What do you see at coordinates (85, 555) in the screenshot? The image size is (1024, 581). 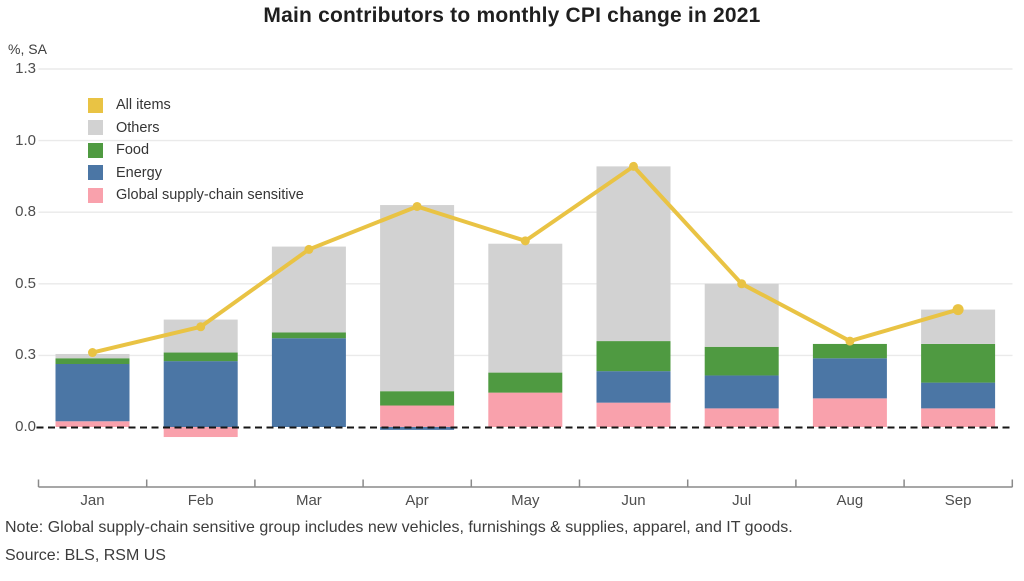 I see `source-text: Source: BLS, RSM US` at bounding box center [85, 555].